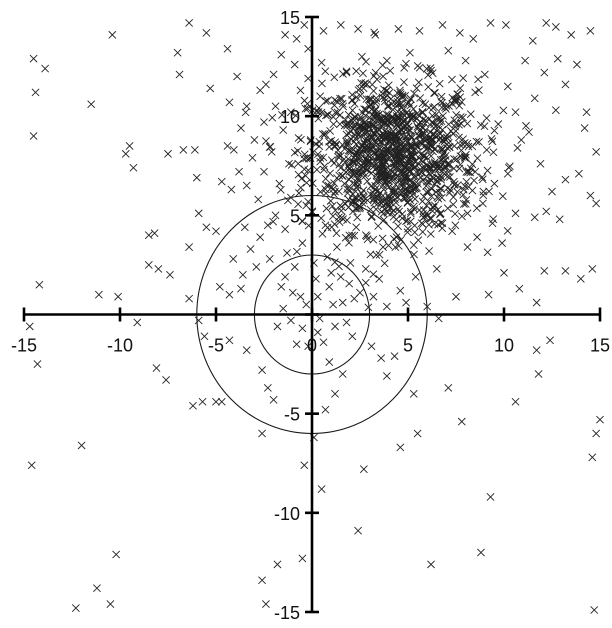 The width and height of the screenshot is (612, 628). What do you see at coordinates (504, 346) in the screenshot?
I see `x-tick-label: 10` at bounding box center [504, 346].